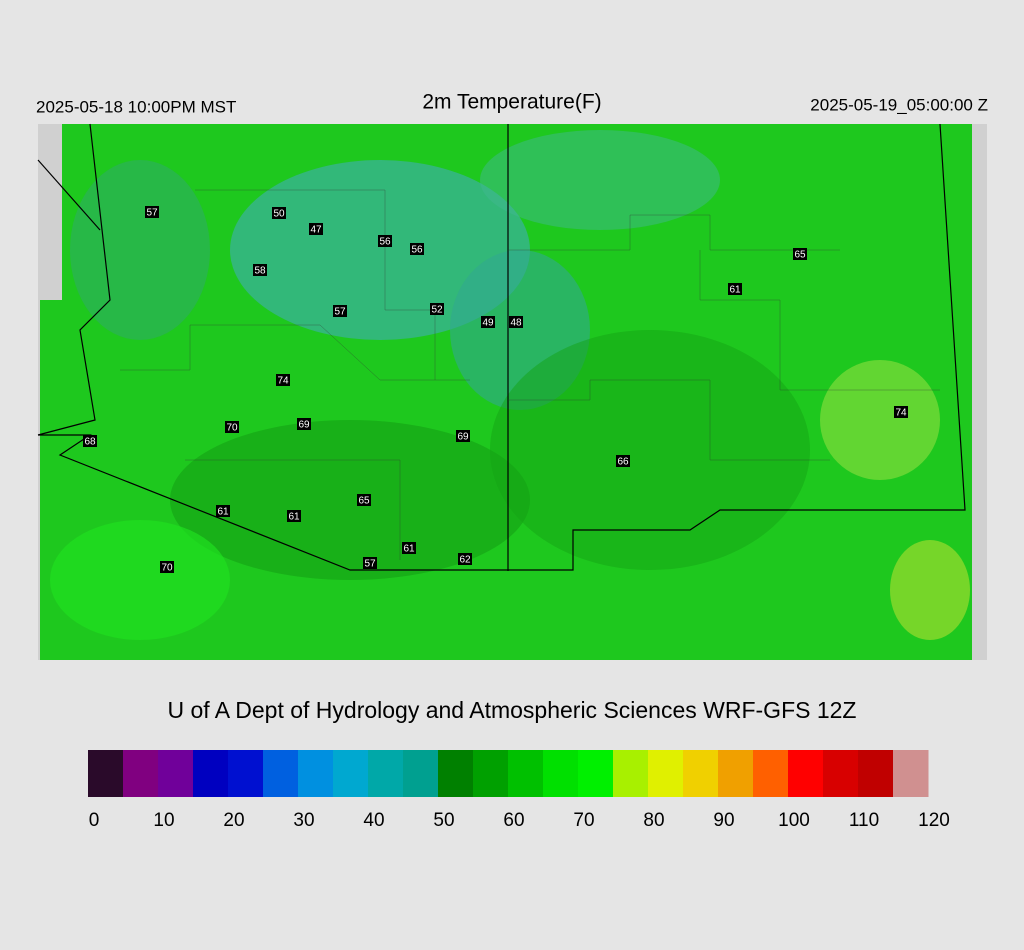 This screenshot has width=1024, height=950. Describe the element at coordinates (163, 820) in the screenshot. I see `colorbar-tick-label: 10` at that location.